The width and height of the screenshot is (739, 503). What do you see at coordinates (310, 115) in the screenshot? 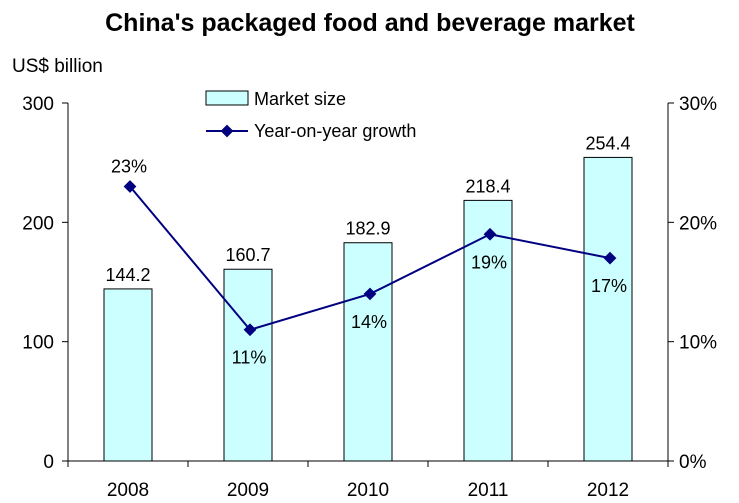
I see `legend: Market size Year-on-year growth` at bounding box center [310, 115].